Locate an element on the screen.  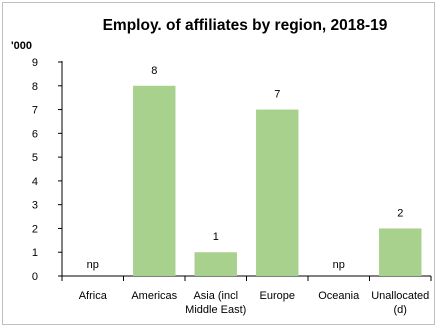
y-tick-label: 6 is located at coordinates (35, 134).